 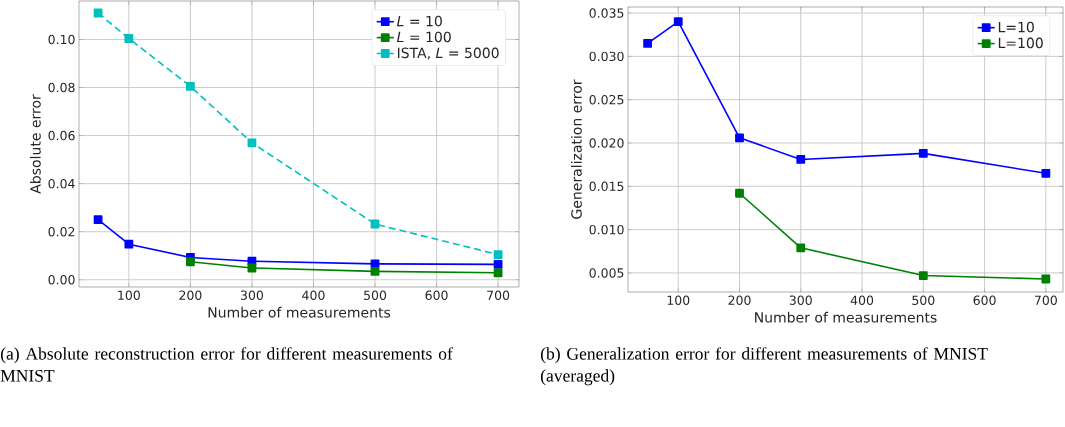 What do you see at coordinates (606, 143) in the screenshot?
I see `y-tick-label: 0.020` at bounding box center [606, 143].